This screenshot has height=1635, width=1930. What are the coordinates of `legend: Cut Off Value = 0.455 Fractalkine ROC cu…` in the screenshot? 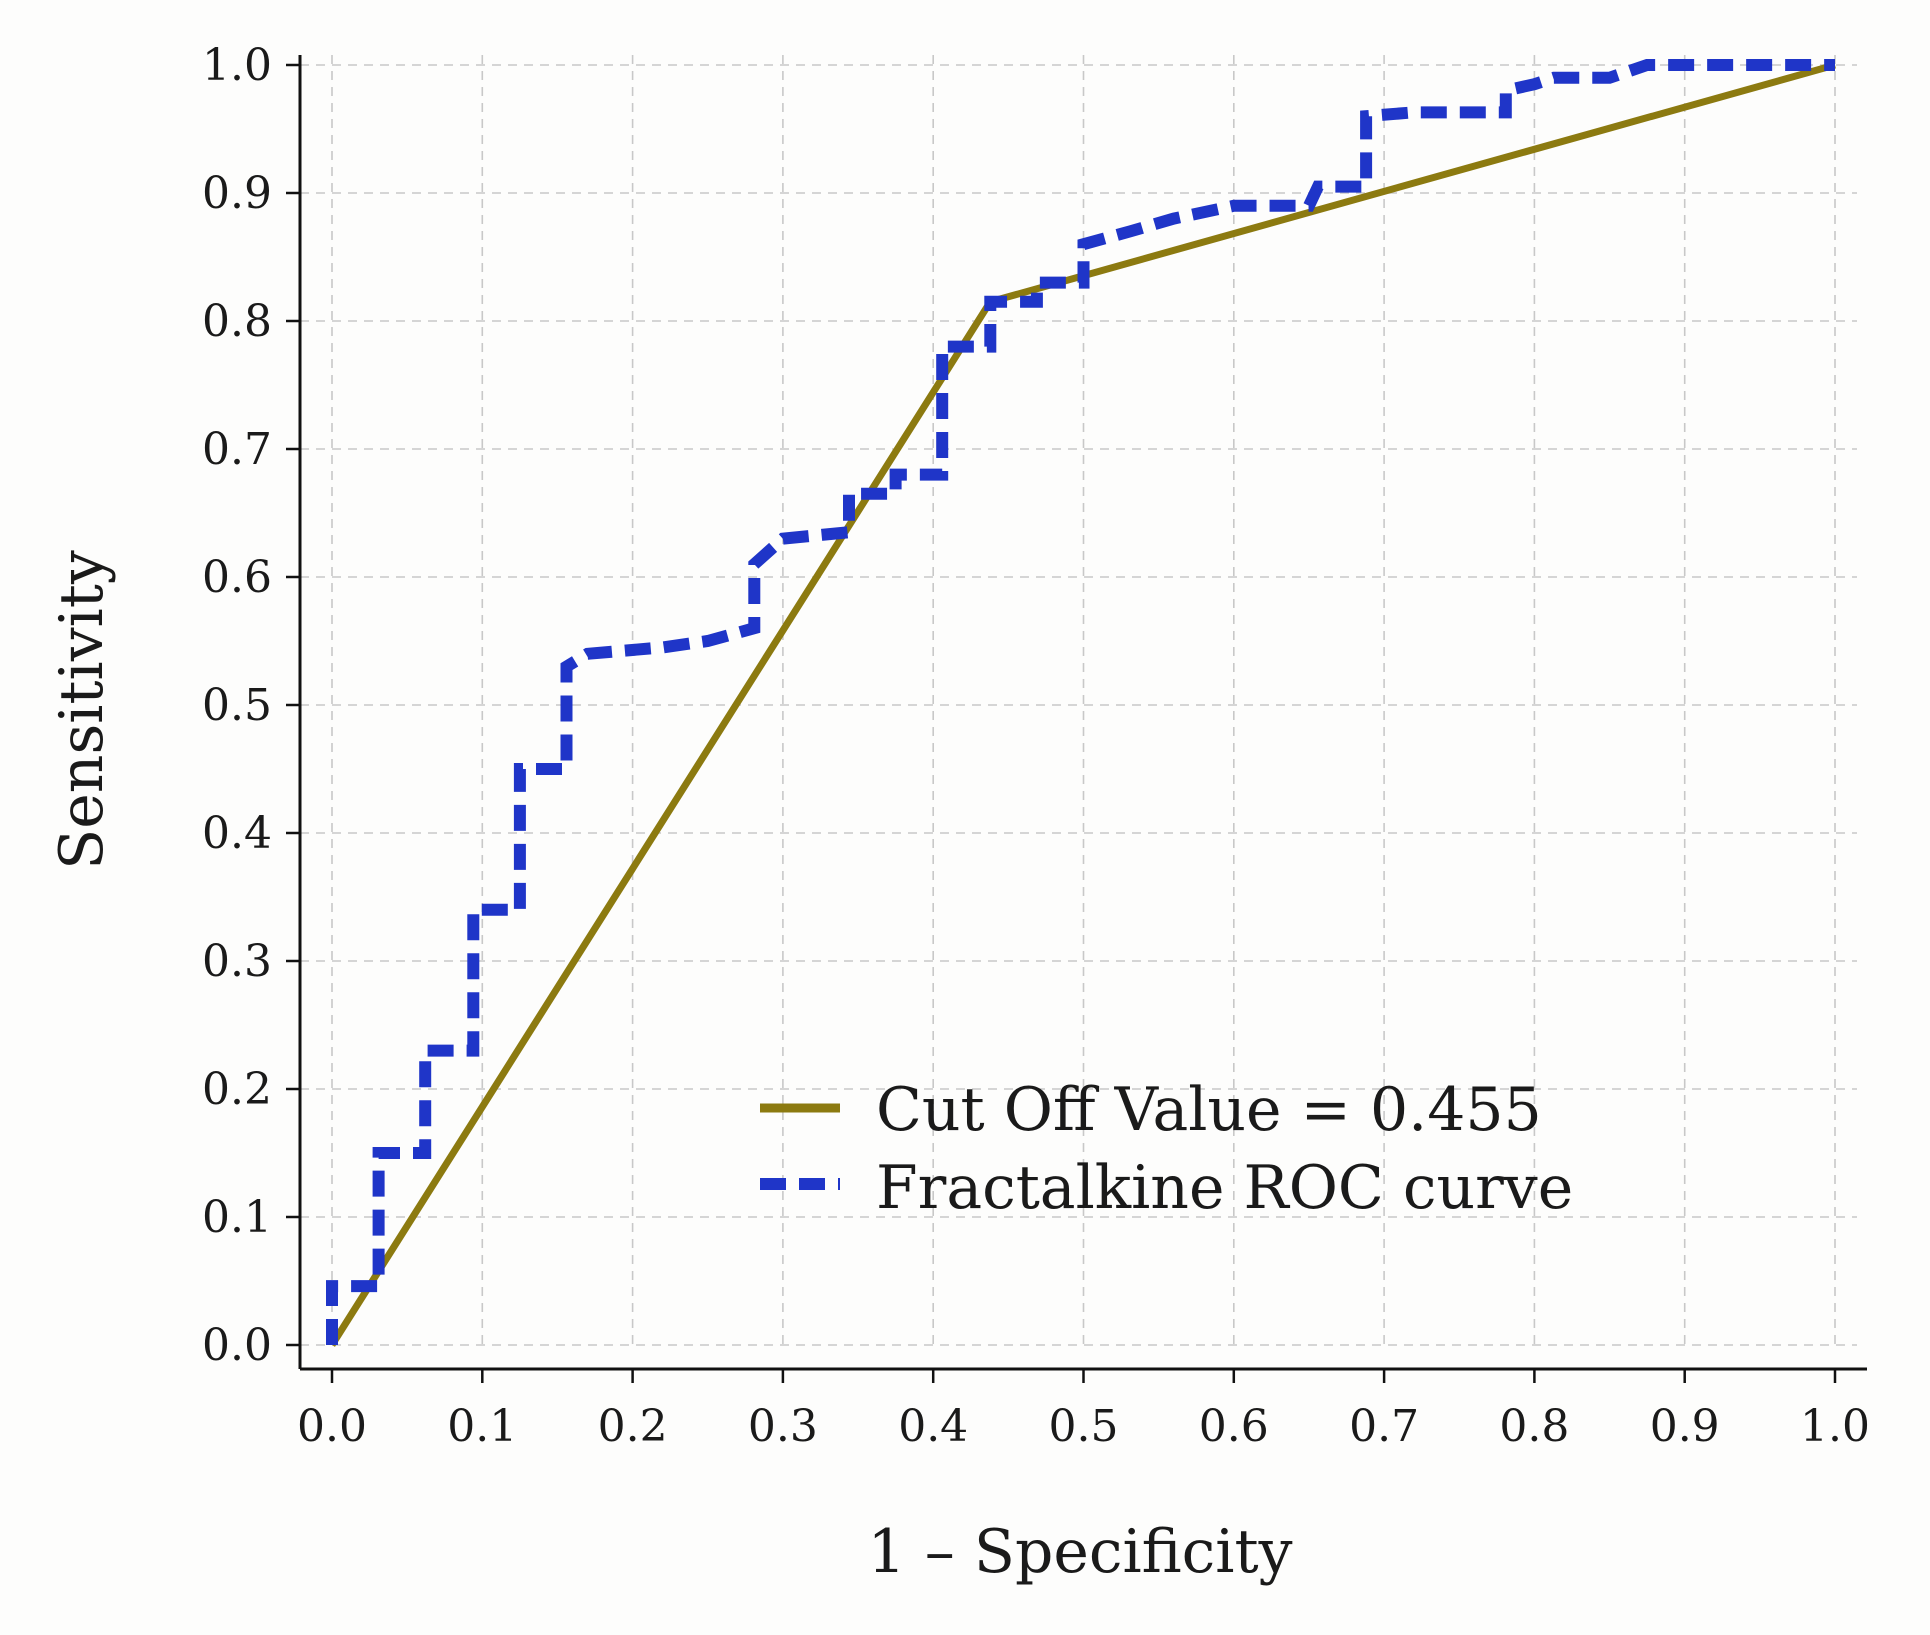 It's located at (1166, 1149).